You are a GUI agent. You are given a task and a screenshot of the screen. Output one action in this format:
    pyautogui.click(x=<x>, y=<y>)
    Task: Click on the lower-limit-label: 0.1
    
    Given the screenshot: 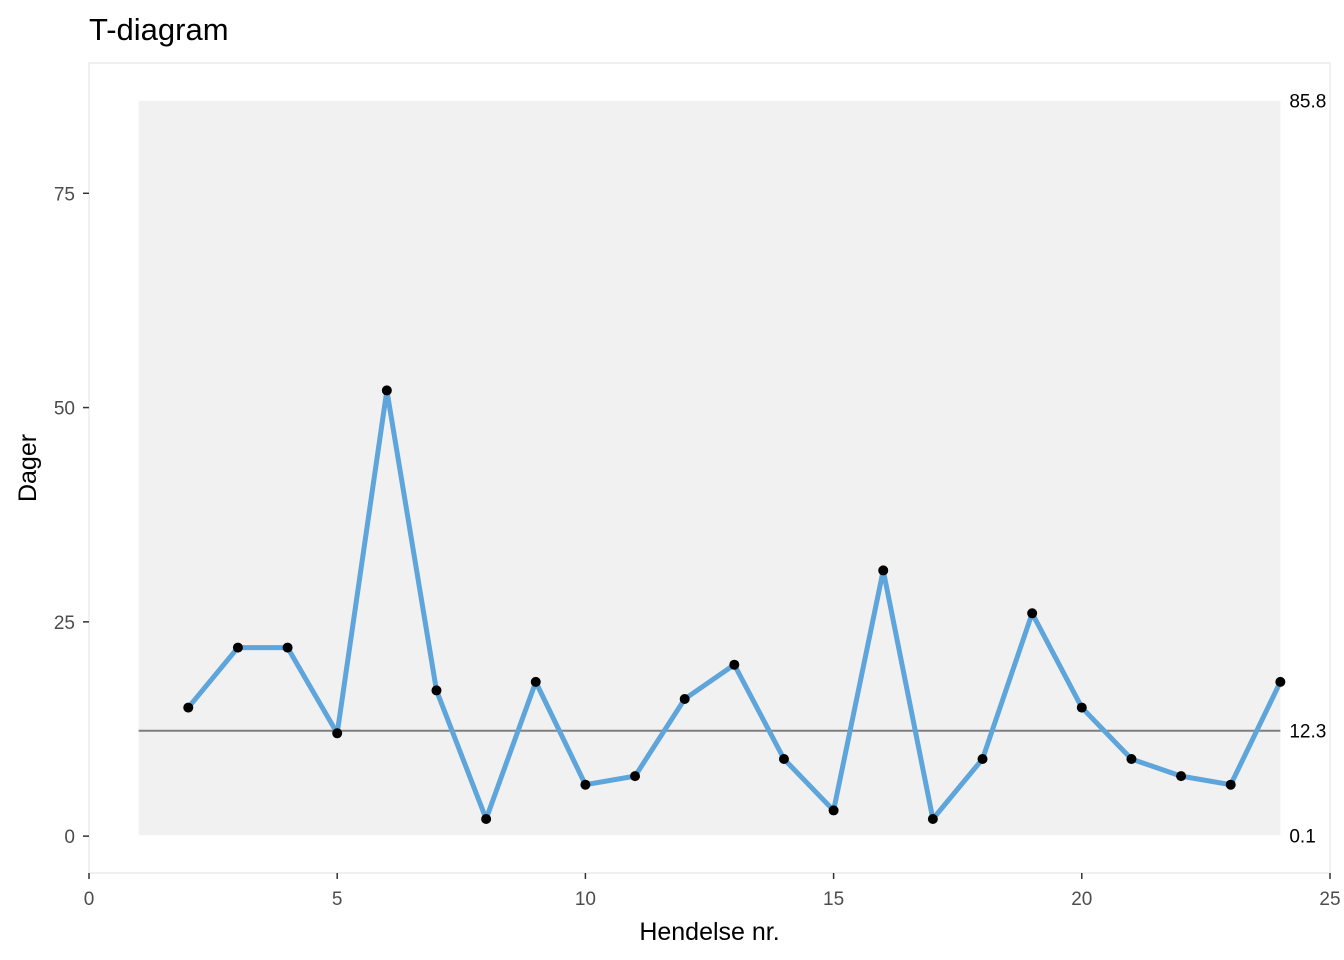 What is the action you would take?
    pyautogui.click(x=1302, y=836)
    